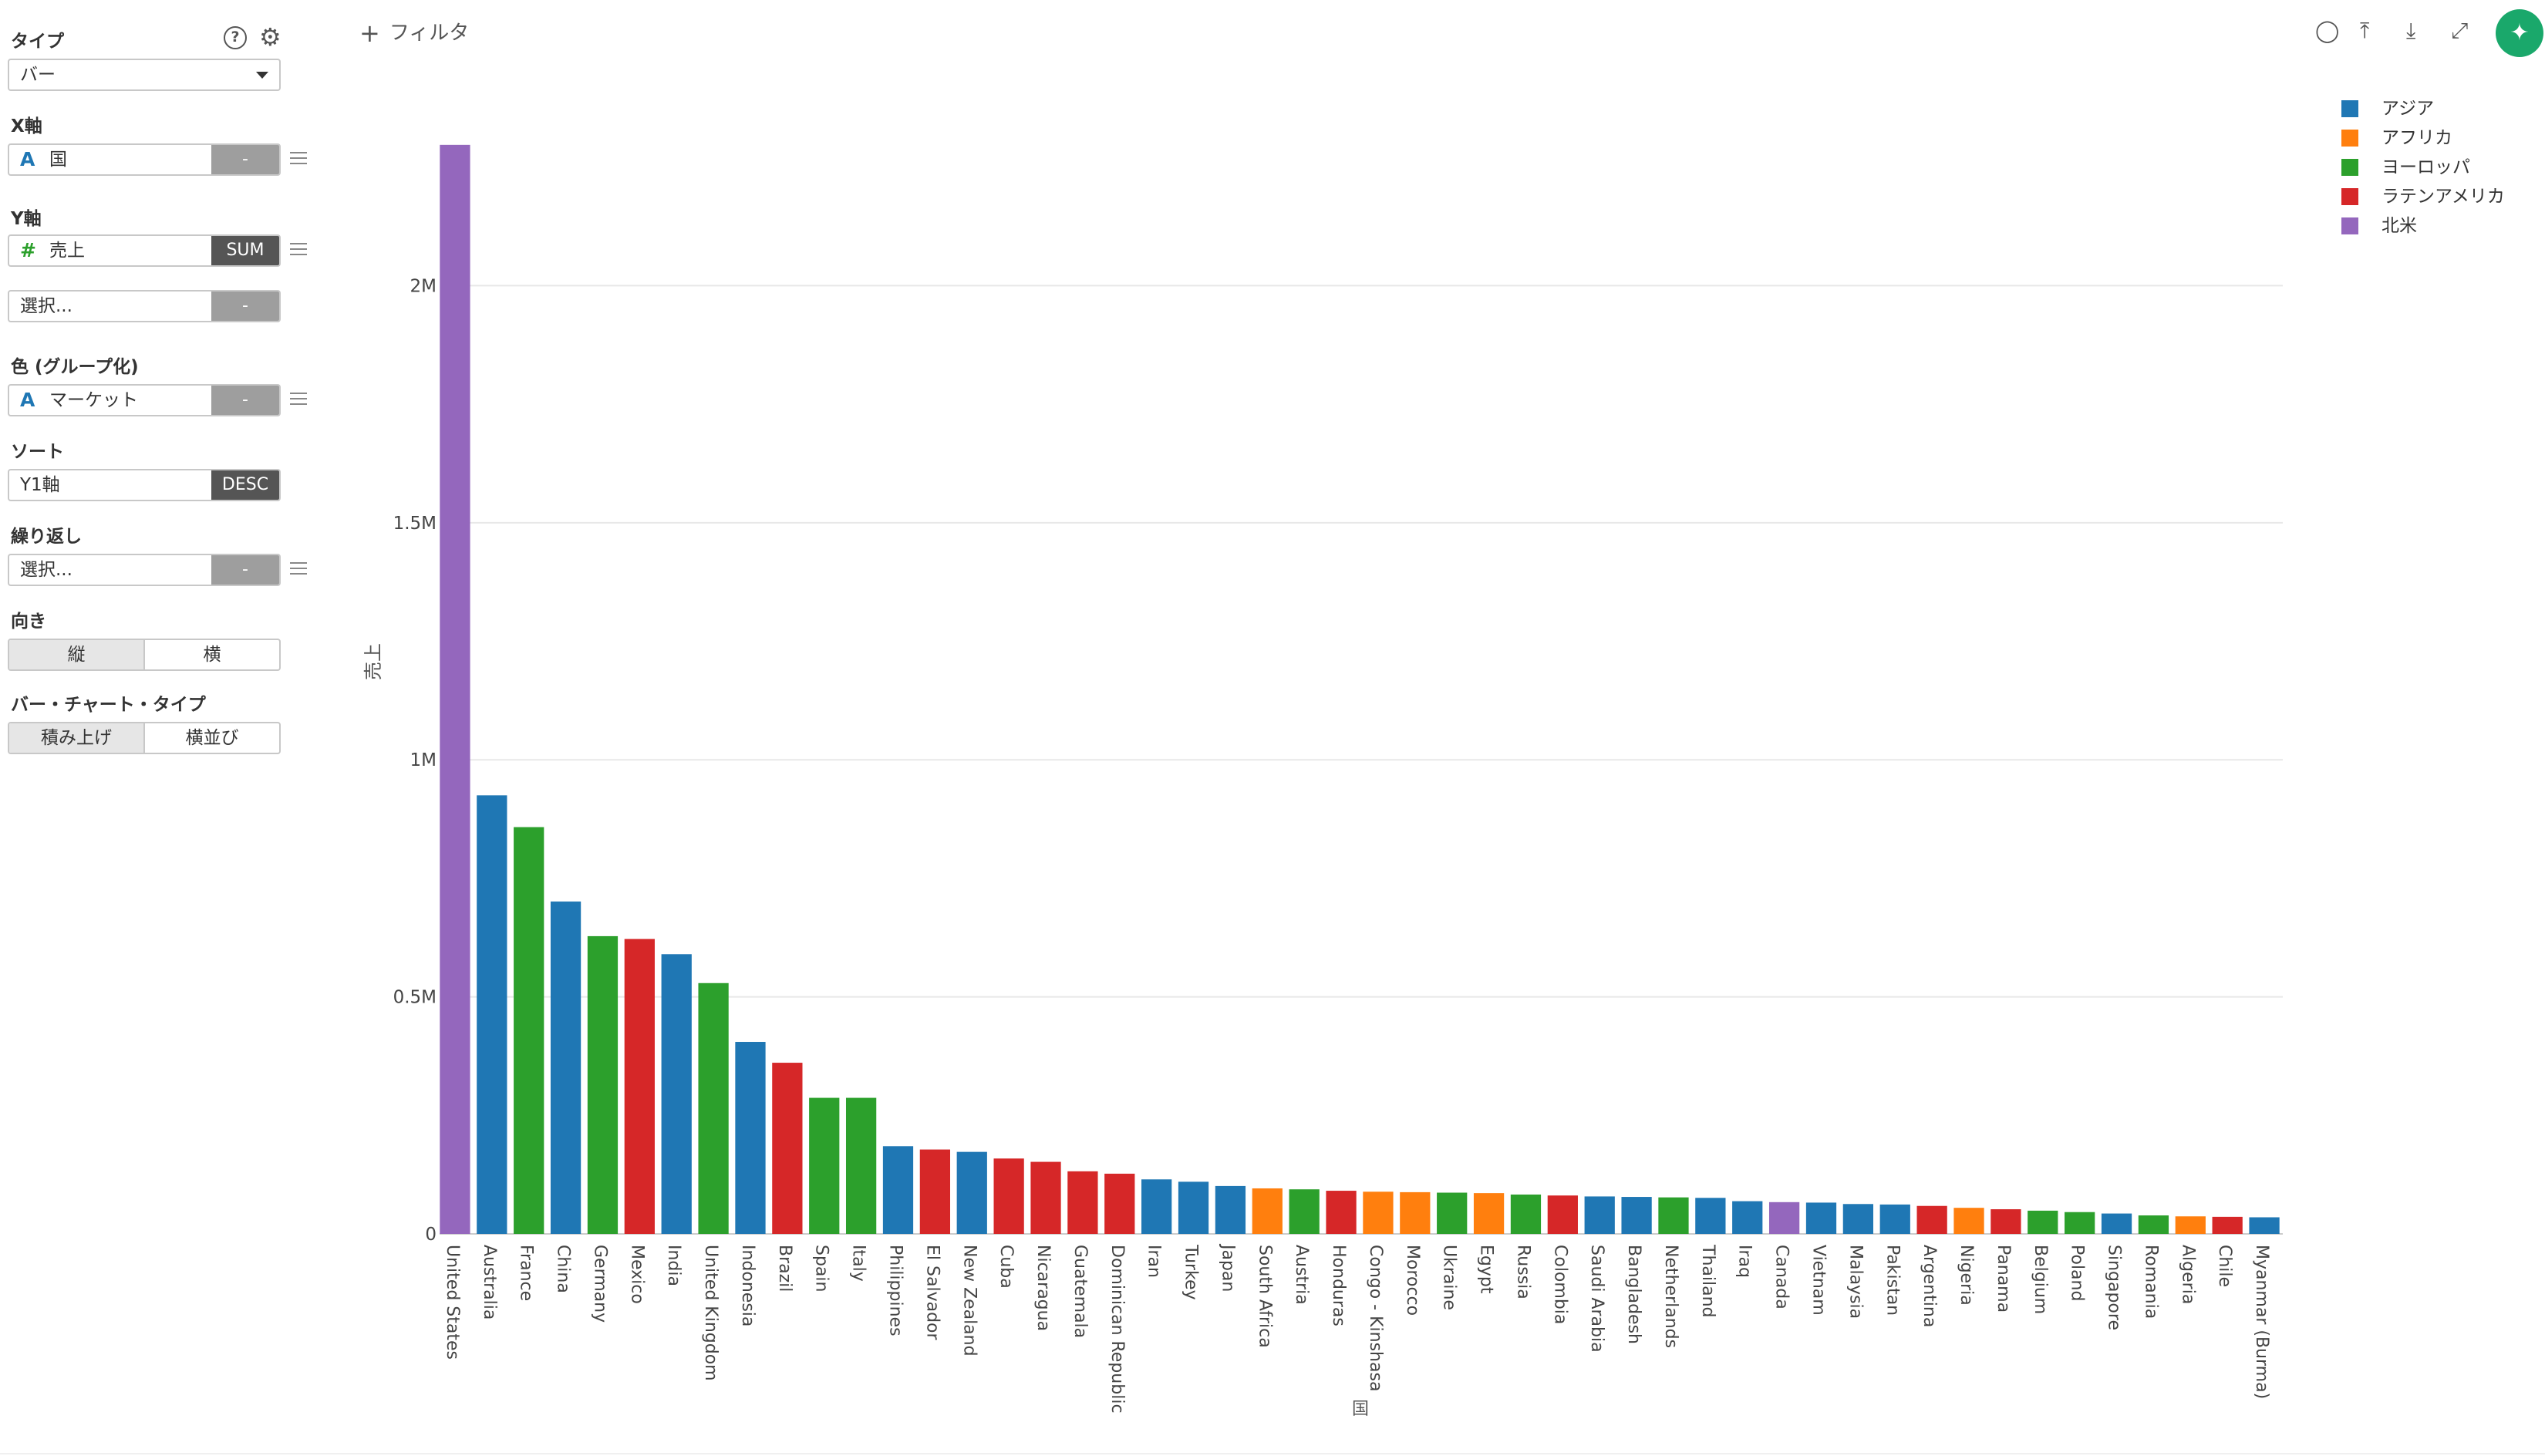  What do you see at coordinates (2365, 31) in the screenshot?
I see `upload-icon: ⤒` at bounding box center [2365, 31].